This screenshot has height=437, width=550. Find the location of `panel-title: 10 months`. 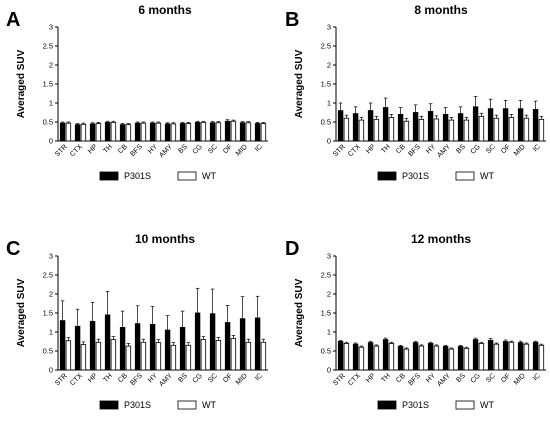

panel-title: 10 months is located at coordinates (165, 239).